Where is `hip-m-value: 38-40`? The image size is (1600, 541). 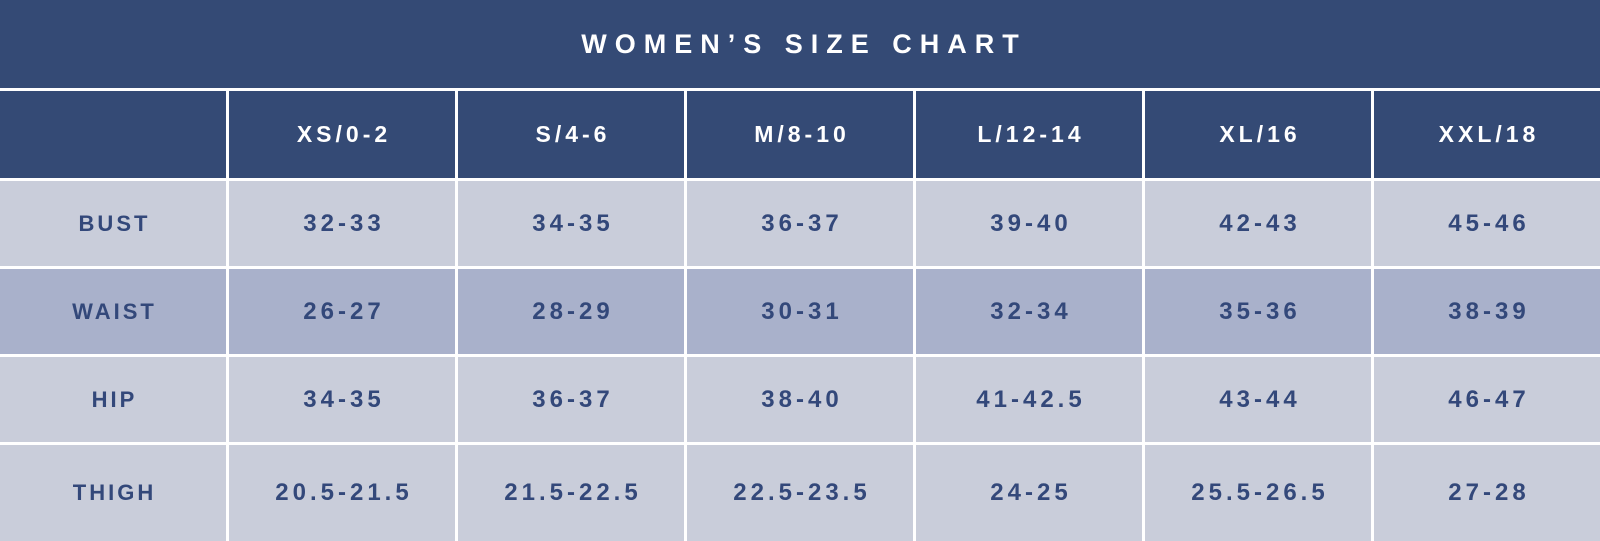 hip-m-value: 38-40 is located at coordinates (800, 399).